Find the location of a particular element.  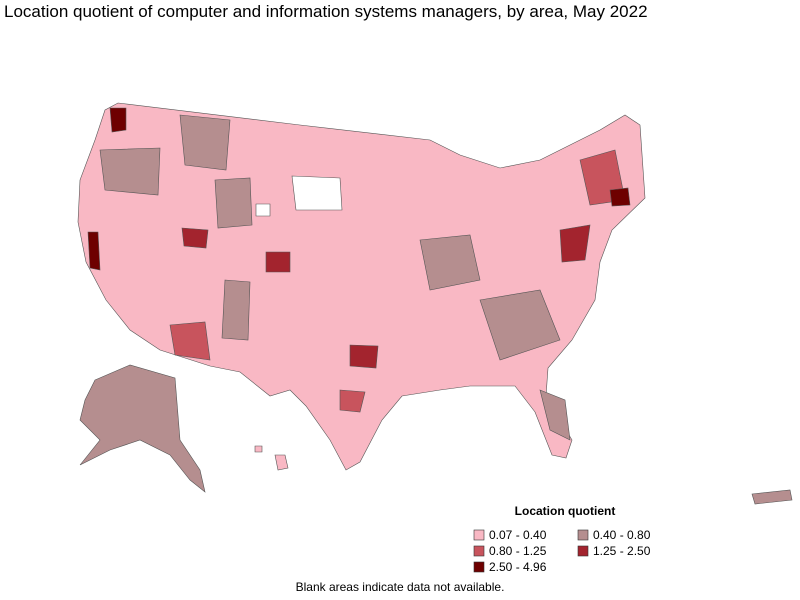

legend-label: 1.25 - 2.50 is located at coordinates (622, 551).